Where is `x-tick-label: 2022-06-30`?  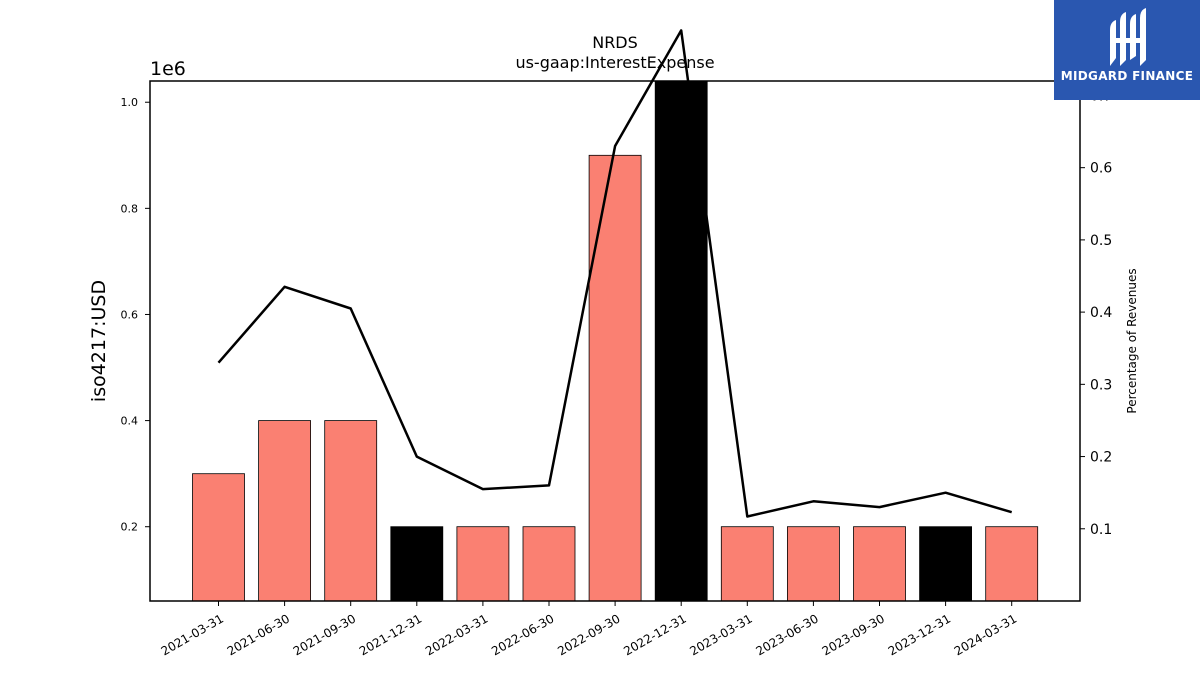
x-tick-label: 2022-06-30 is located at coordinates (522, 634).